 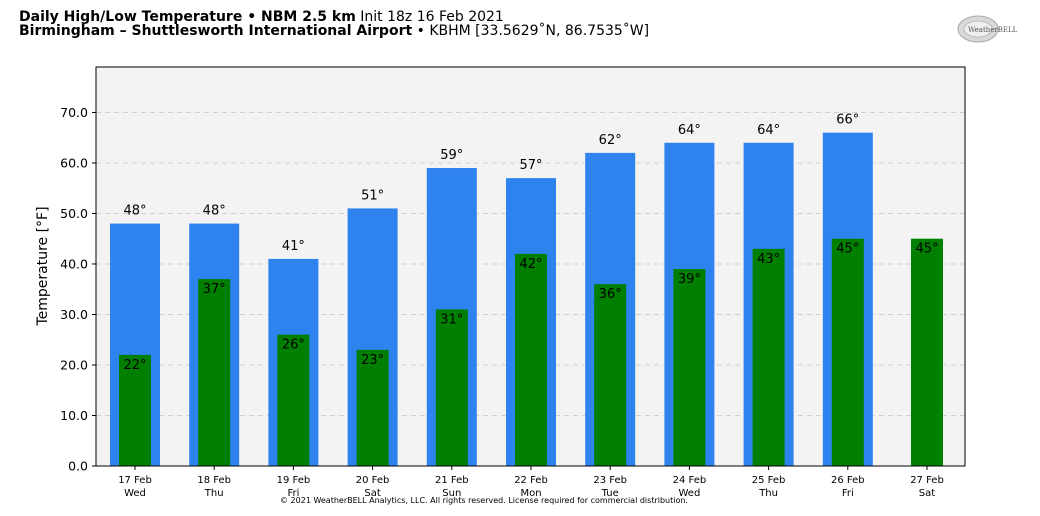 I want to click on x-tick-date: 24 Feb, so click(x=690, y=480).